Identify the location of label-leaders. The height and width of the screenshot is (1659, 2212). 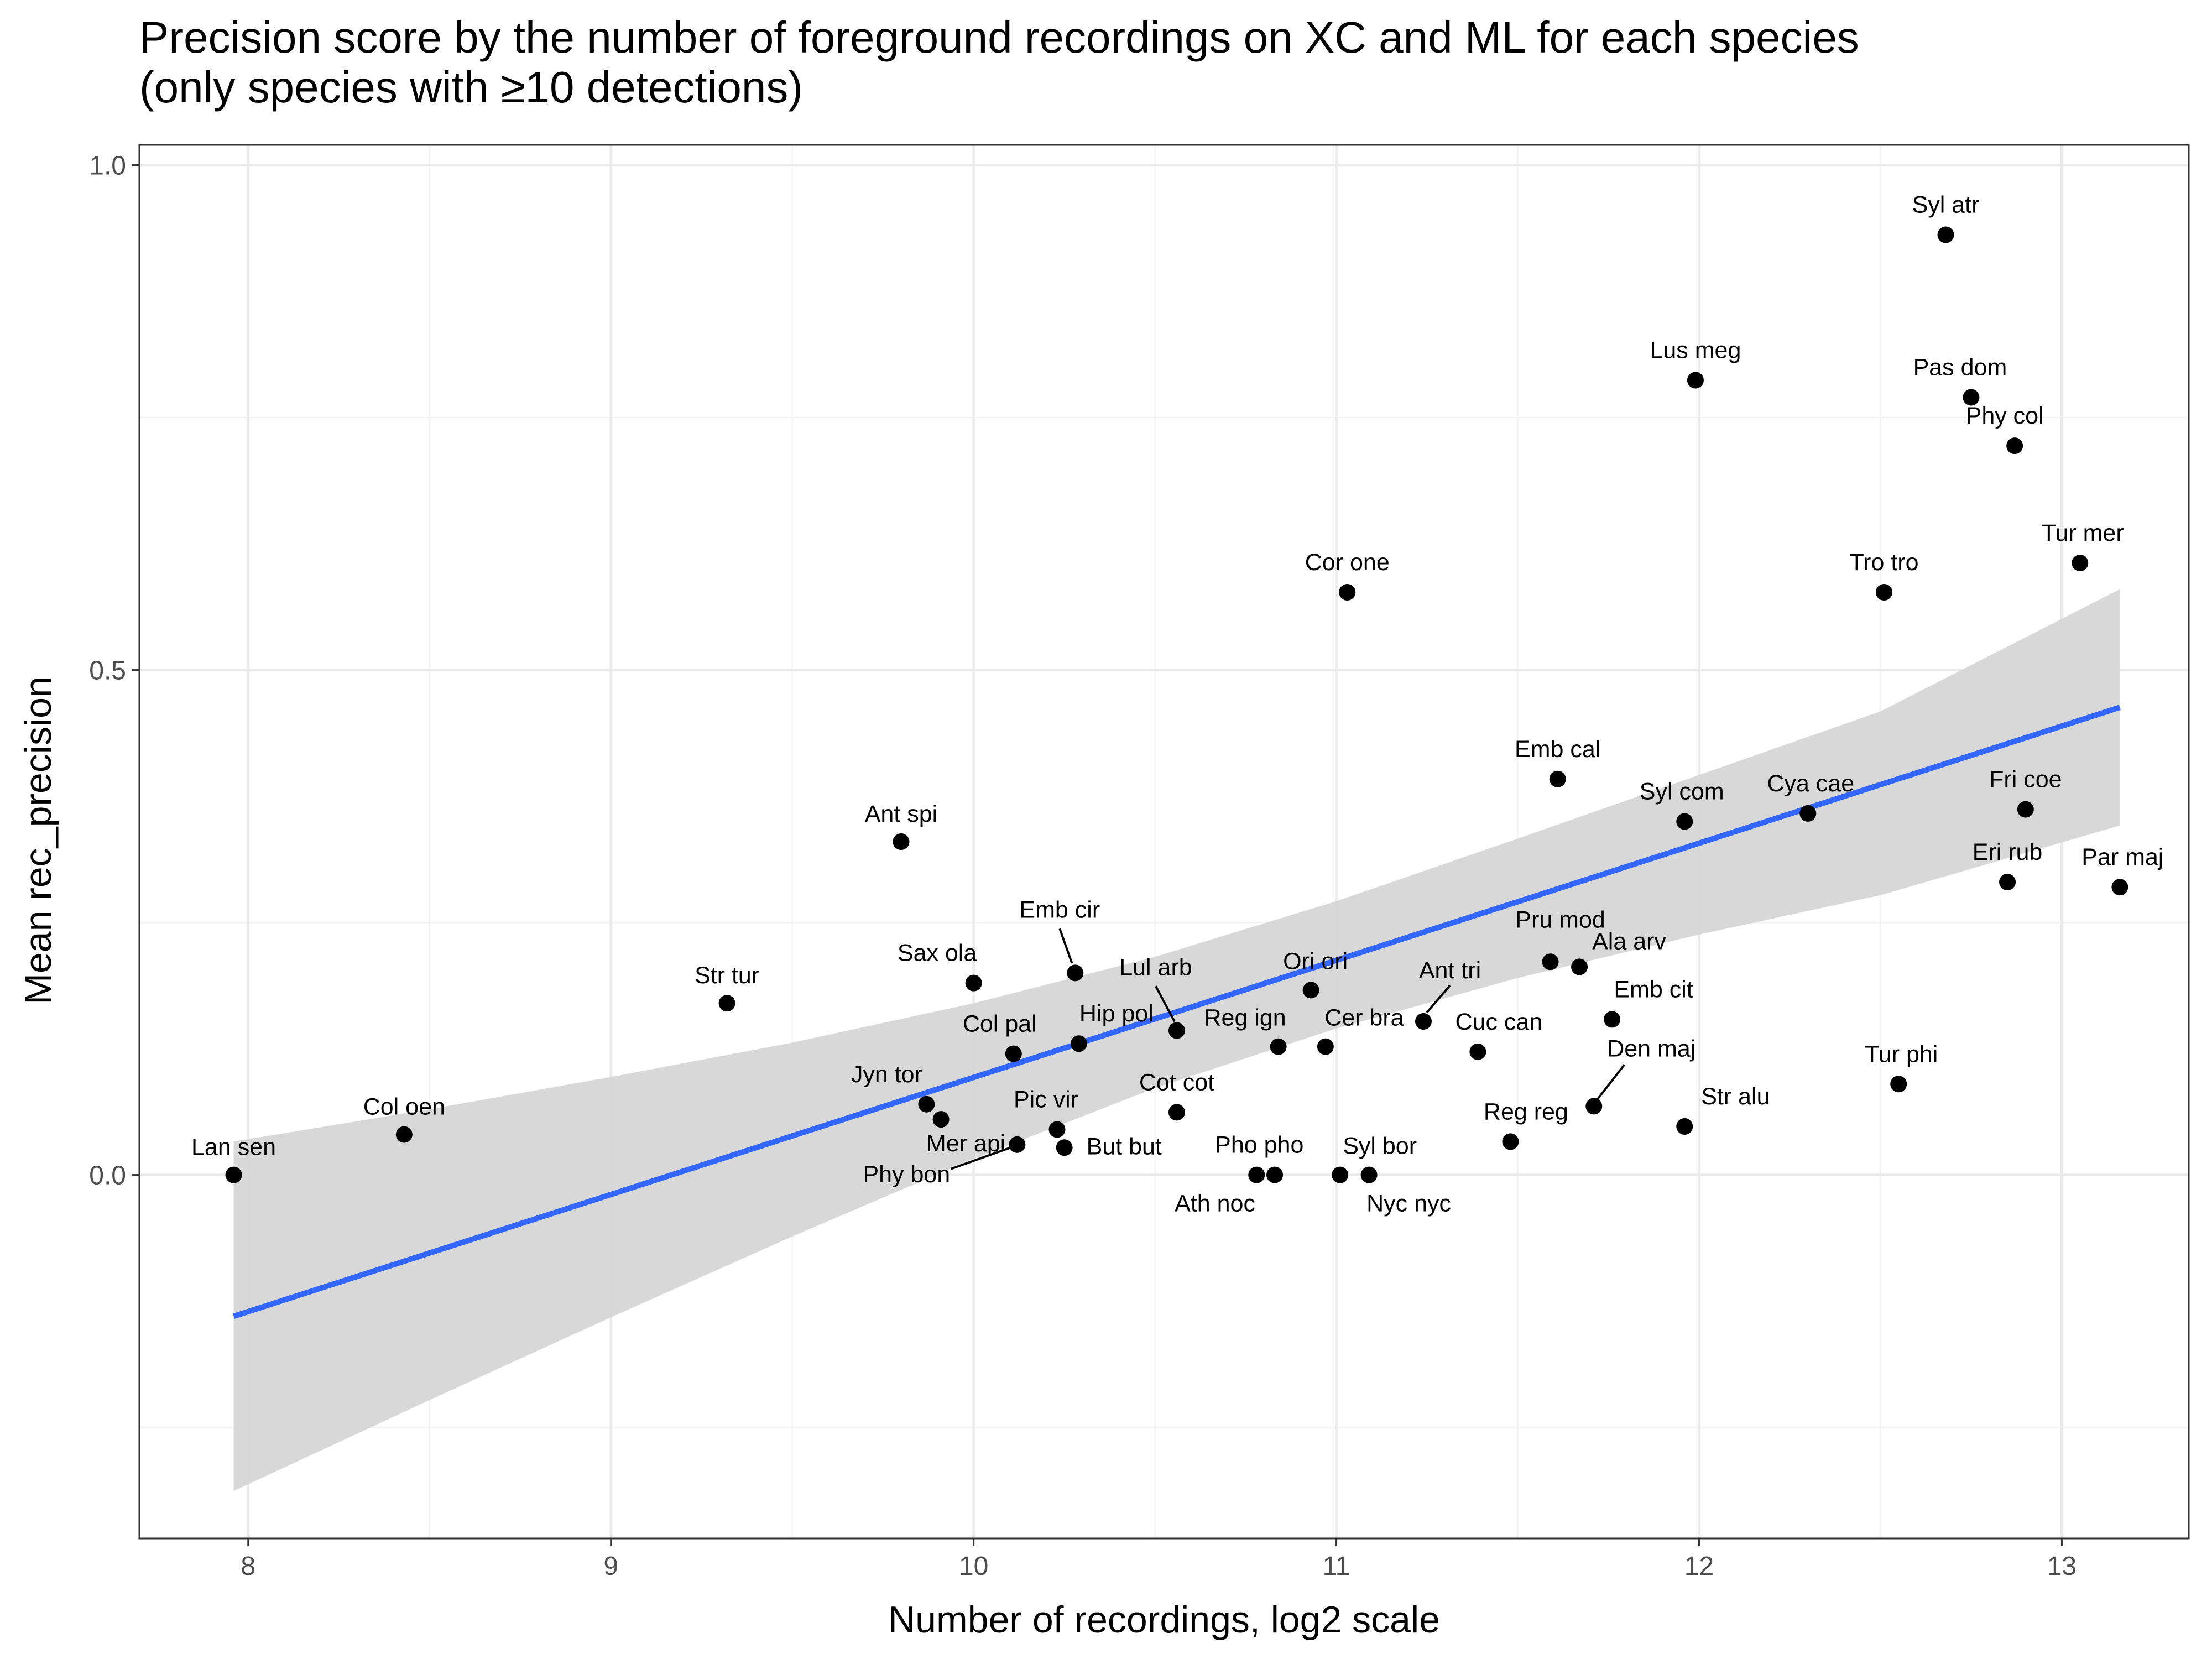
(1288, 1049).